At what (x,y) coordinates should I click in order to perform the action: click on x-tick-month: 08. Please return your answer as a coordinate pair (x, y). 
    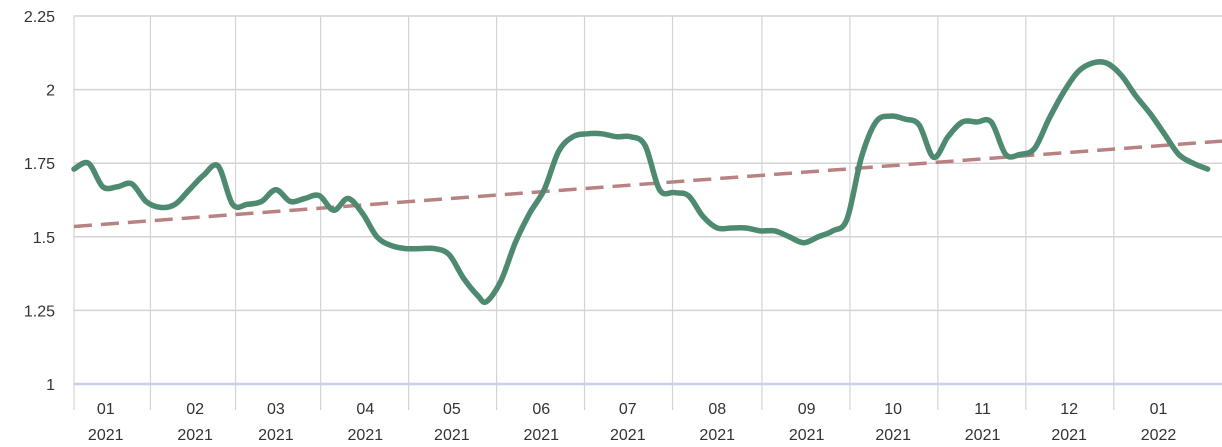
    Looking at the image, I should click on (717, 409).